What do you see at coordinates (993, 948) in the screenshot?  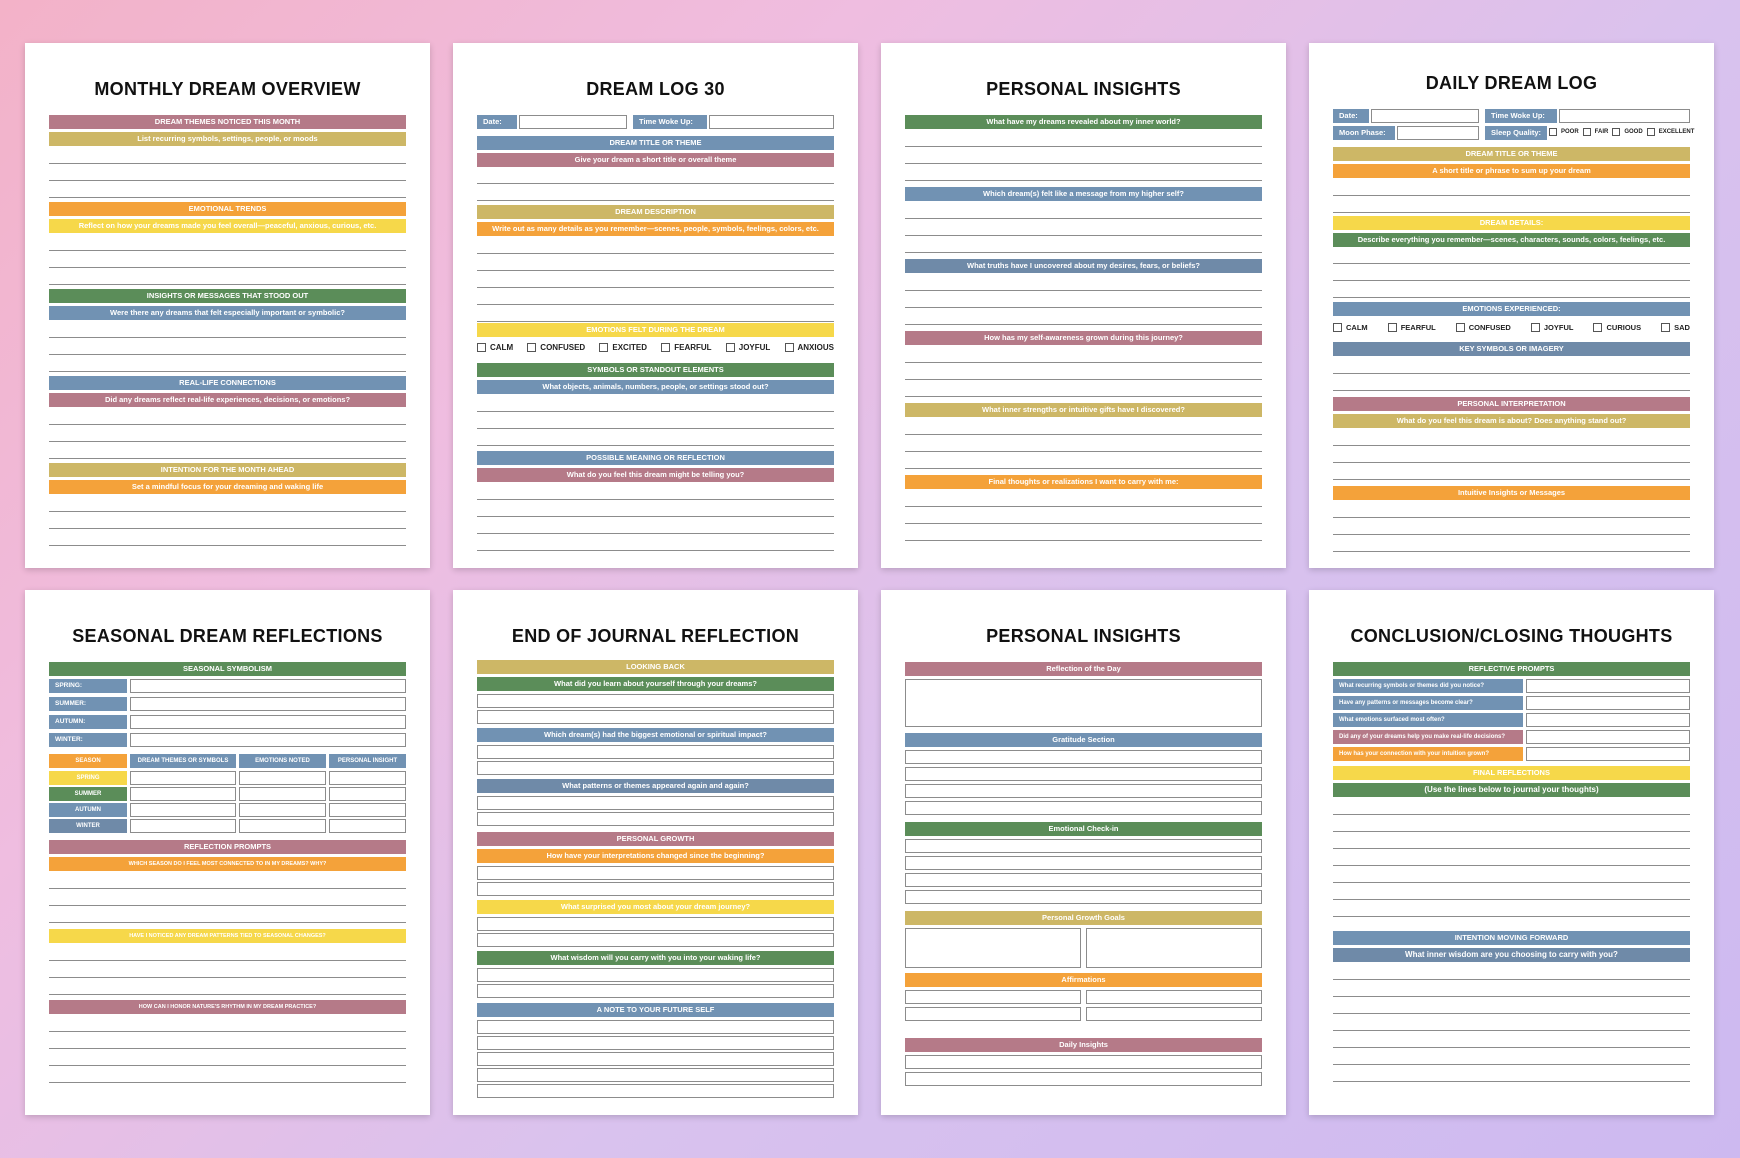 I see `goal-box` at bounding box center [993, 948].